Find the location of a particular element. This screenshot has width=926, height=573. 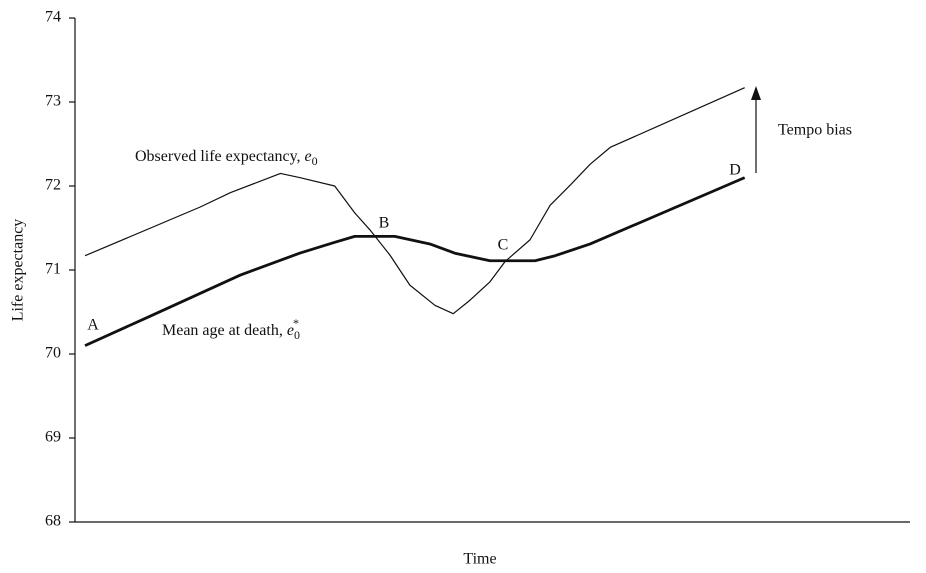

y-tick-label: 69 is located at coordinates (53, 437).